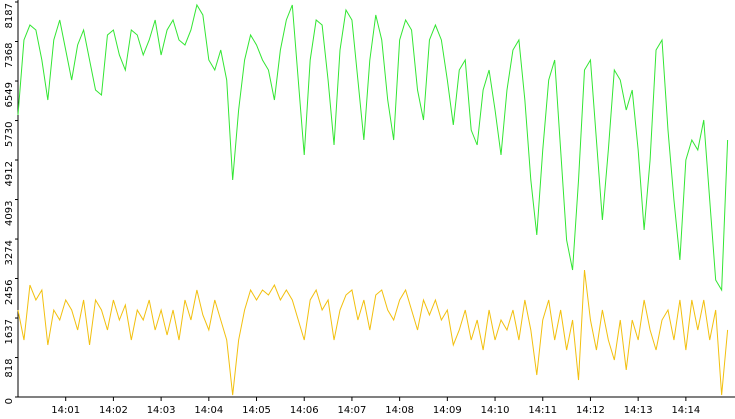  What do you see at coordinates (9, 213) in the screenshot?
I see `y-tick-label: 4093` at bounding box center [9, 213].